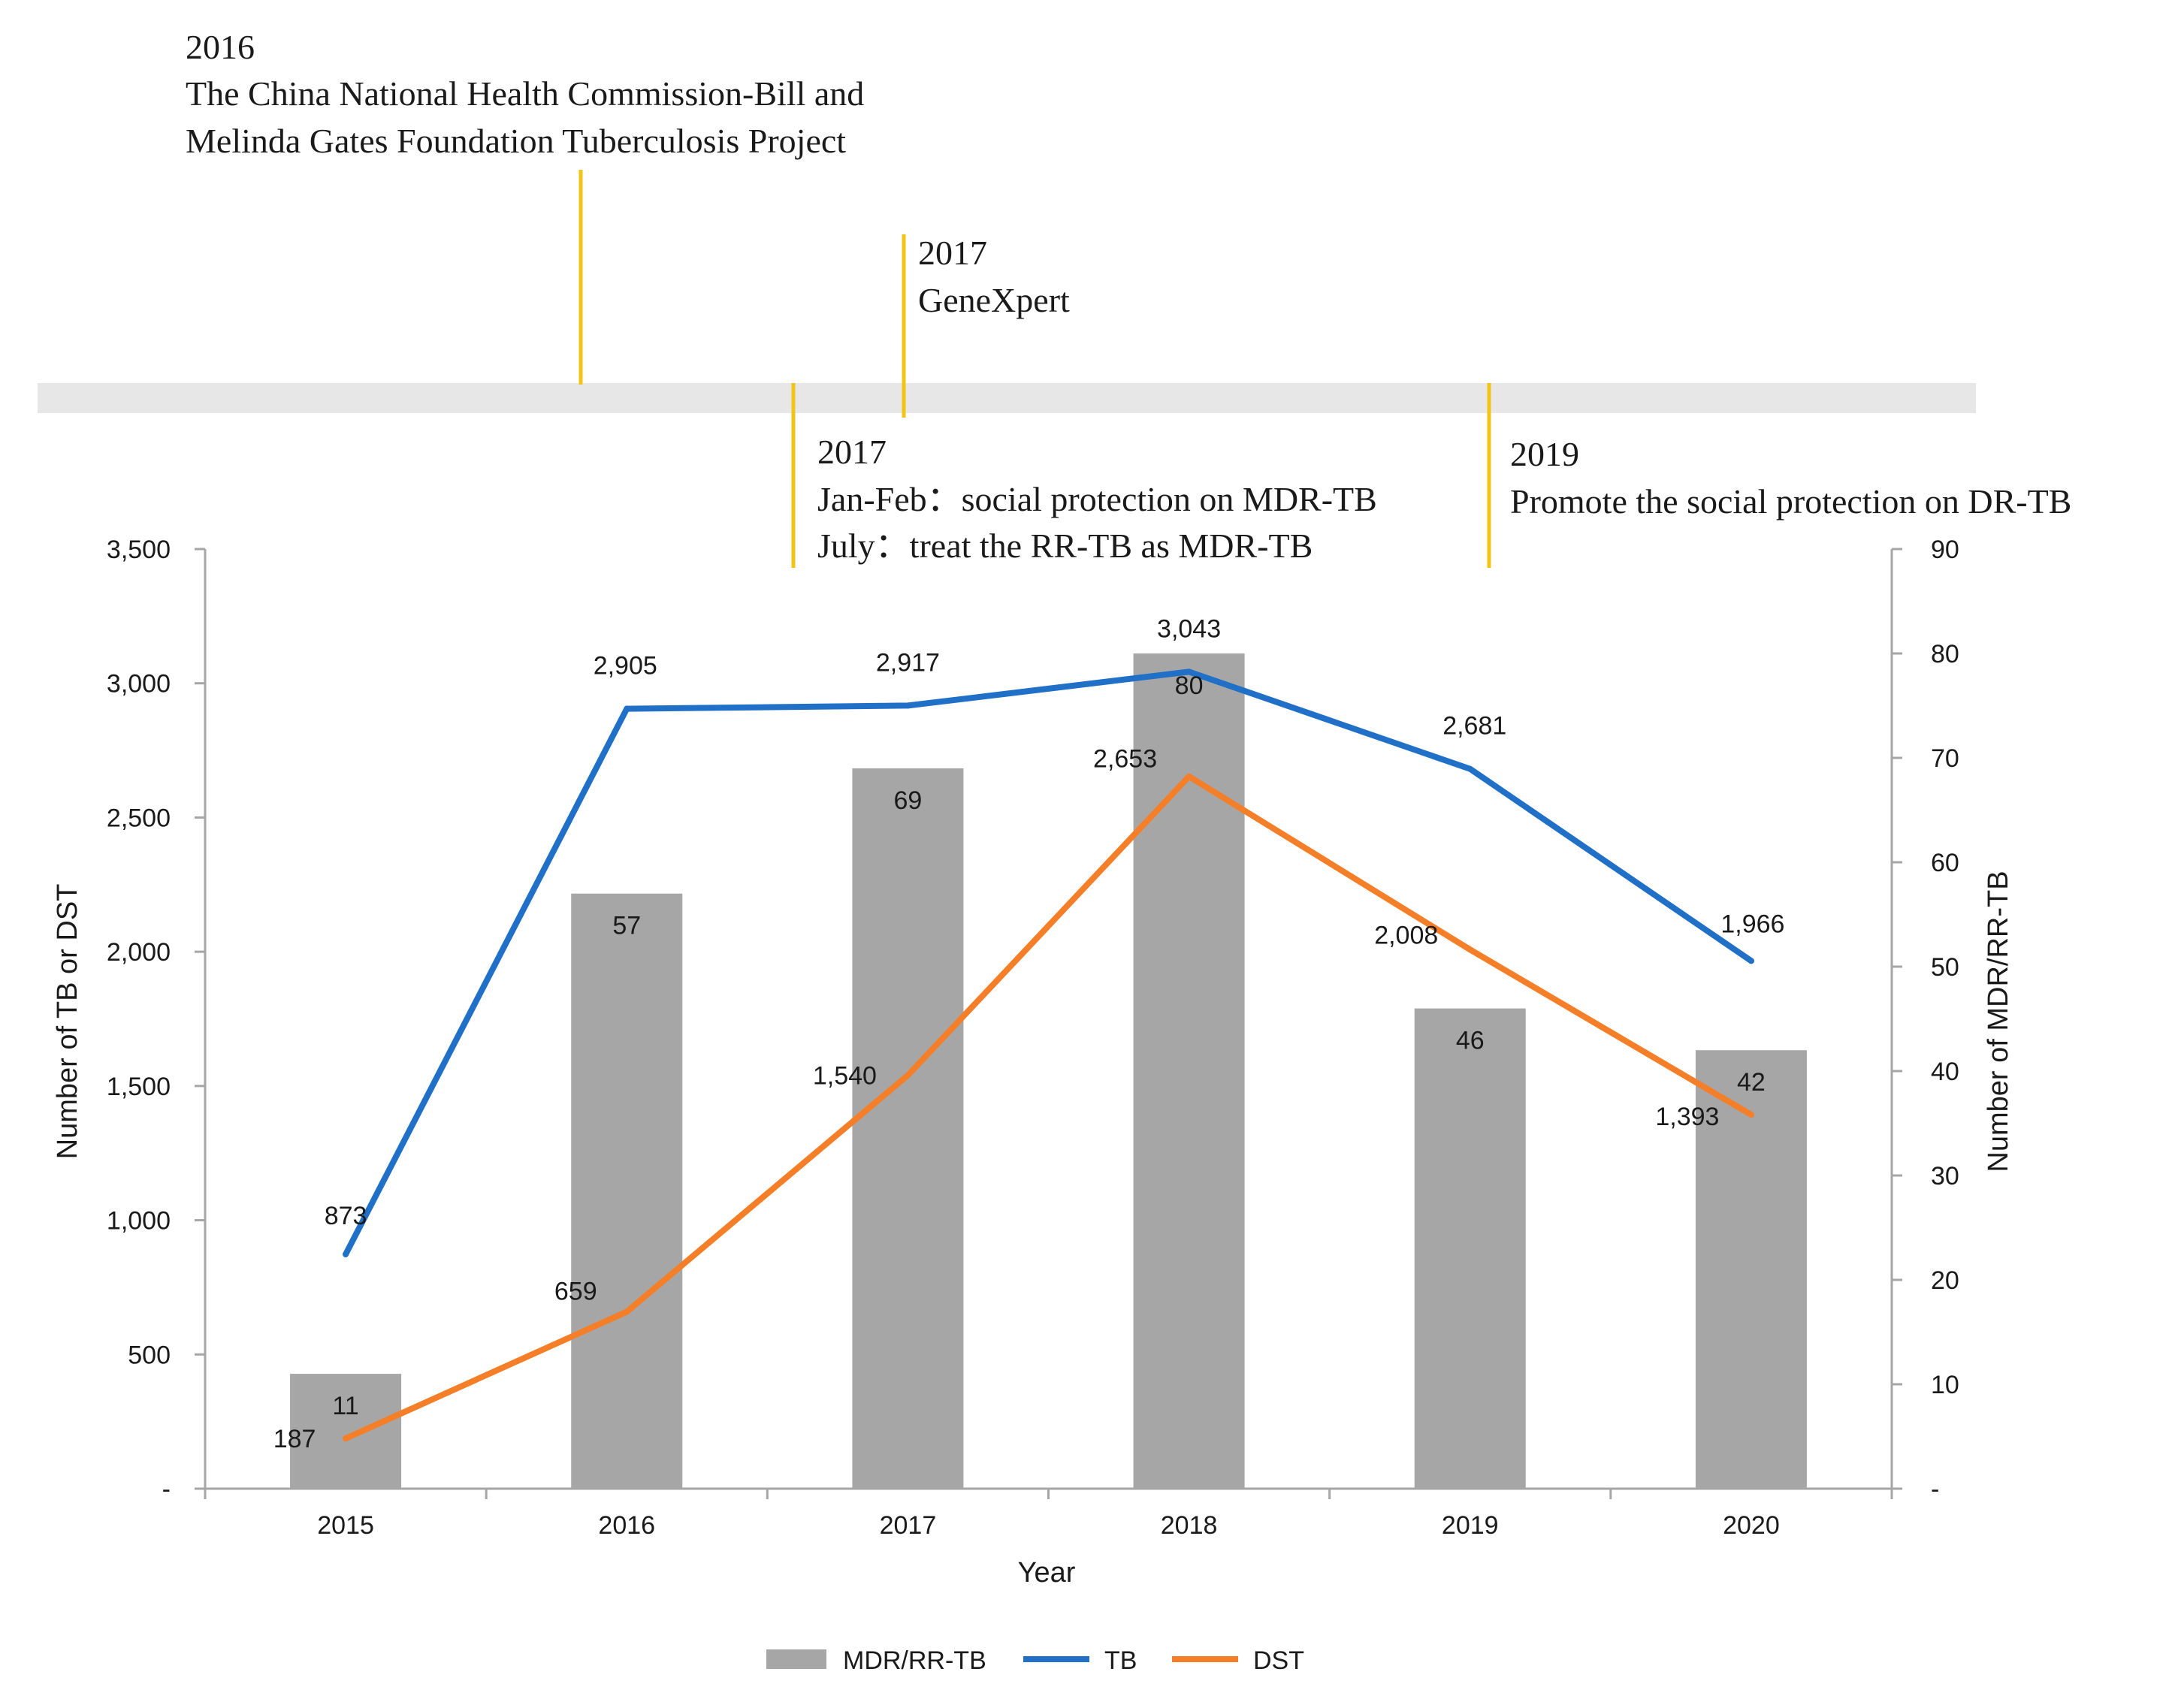  I want to click on y-left-tick-label: 1,000, so click(139, 1222).